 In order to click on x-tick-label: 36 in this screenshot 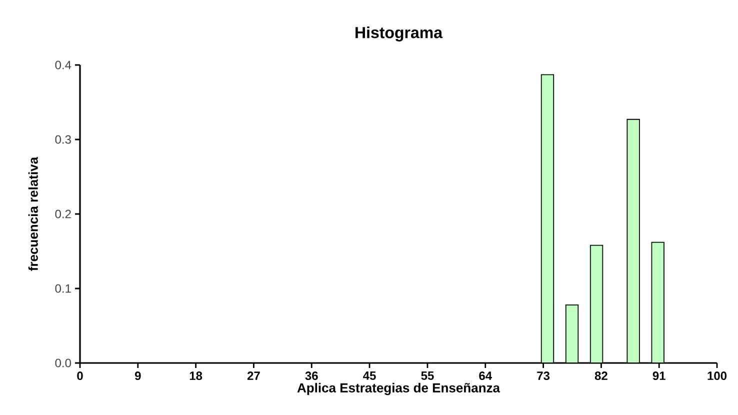, I will do `click(311, 376)`.